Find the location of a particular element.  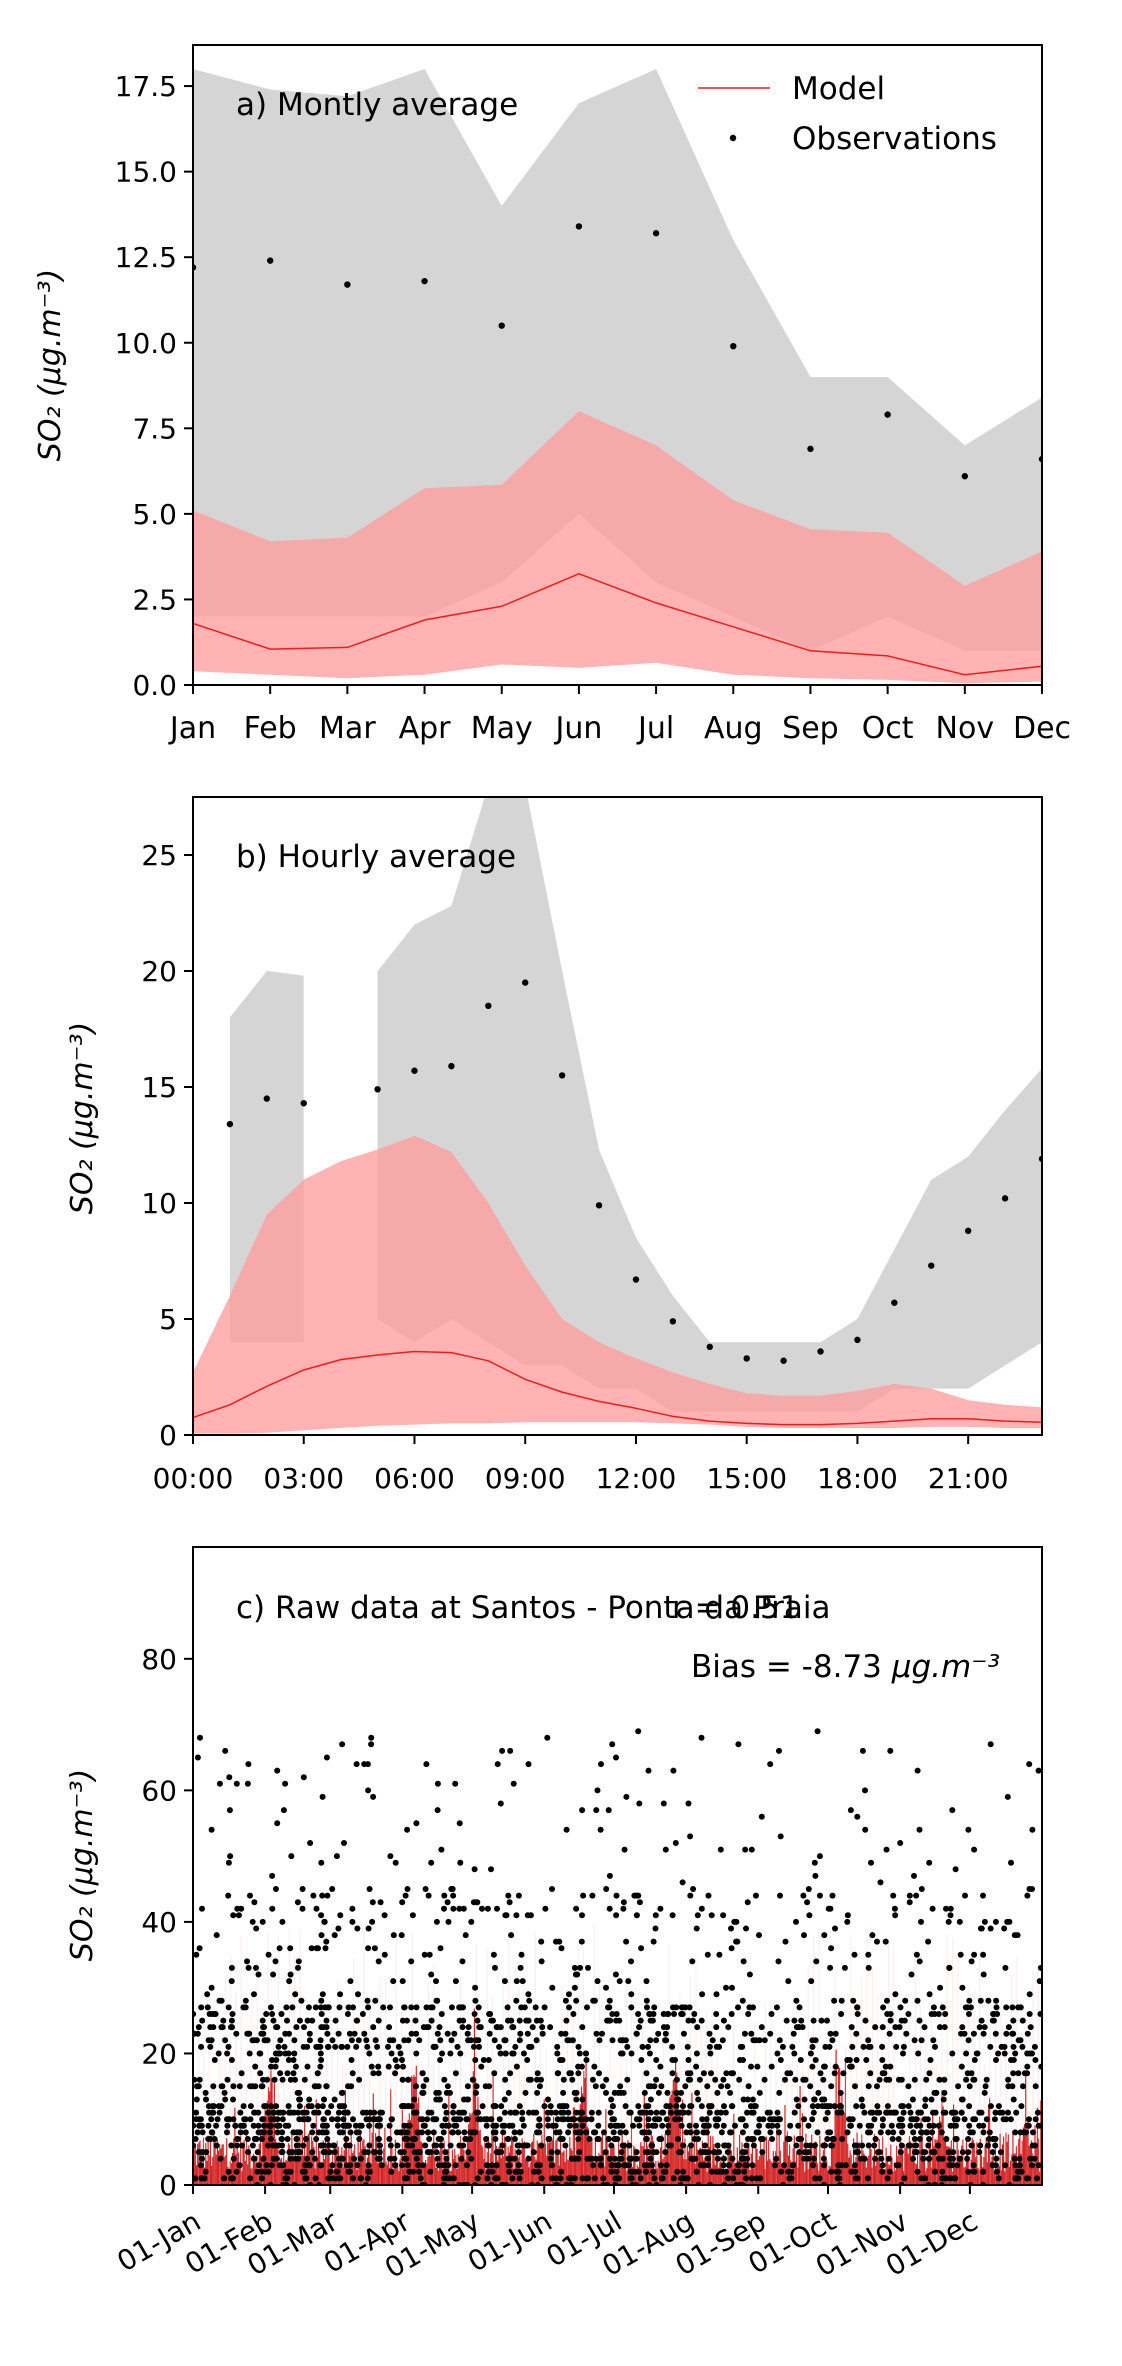

panel-a-xtick-label: Feb is located at coordinates (270, 728).